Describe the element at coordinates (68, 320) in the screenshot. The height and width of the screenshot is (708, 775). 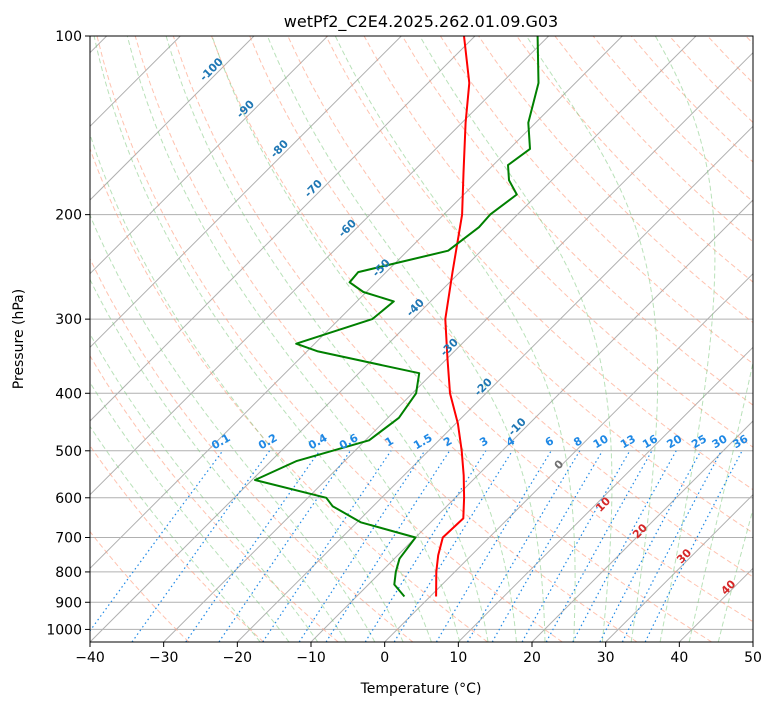
I see `y-tick-label: 300` at that location.